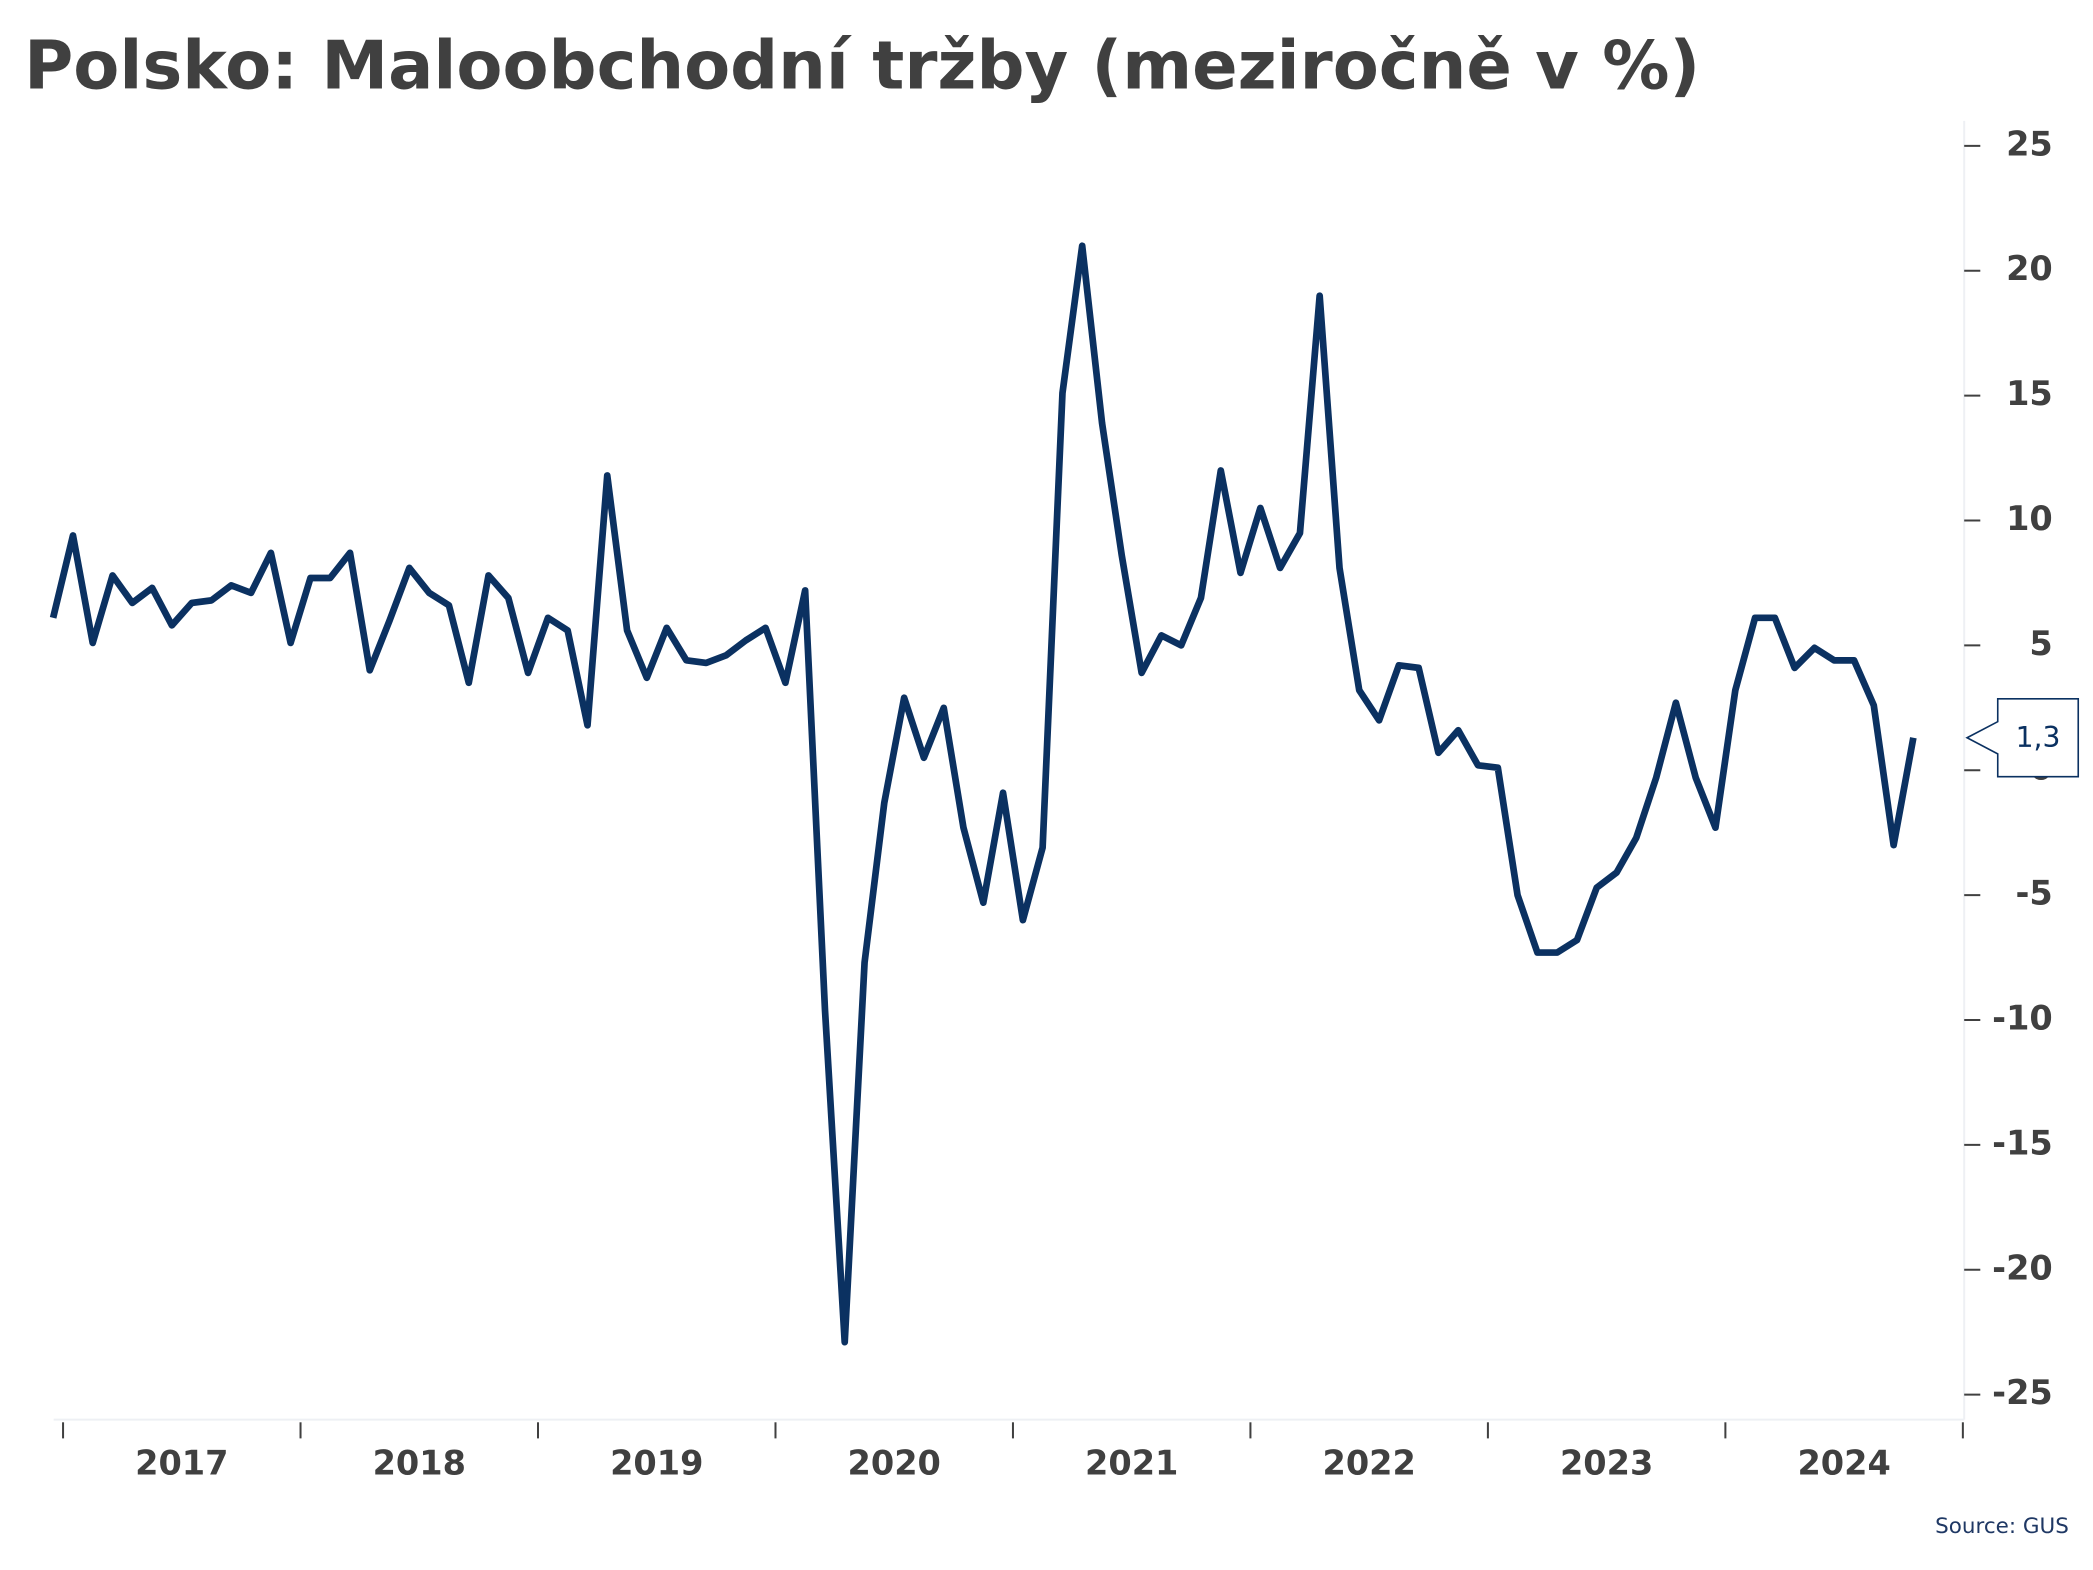  Describe the element at coordinates (2029, 143) in the screenshot. I see `y-tick-label: 25` at that location.